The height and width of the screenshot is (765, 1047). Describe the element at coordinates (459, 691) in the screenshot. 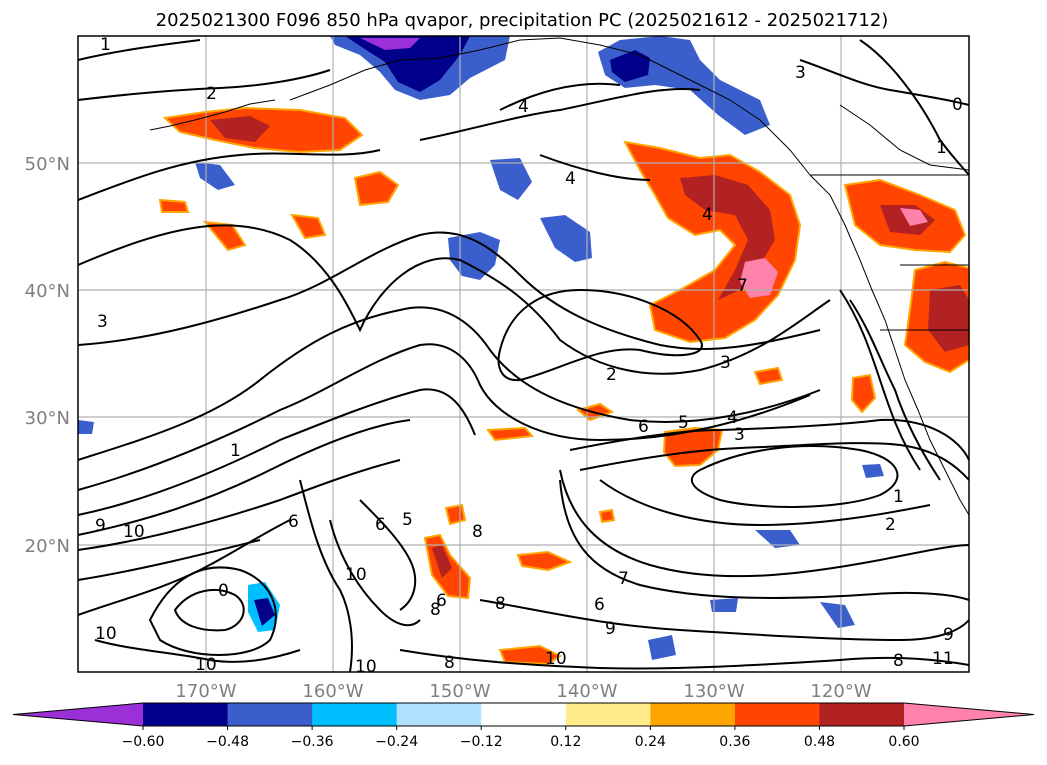

I see `lon-label: 150°W` at that location.